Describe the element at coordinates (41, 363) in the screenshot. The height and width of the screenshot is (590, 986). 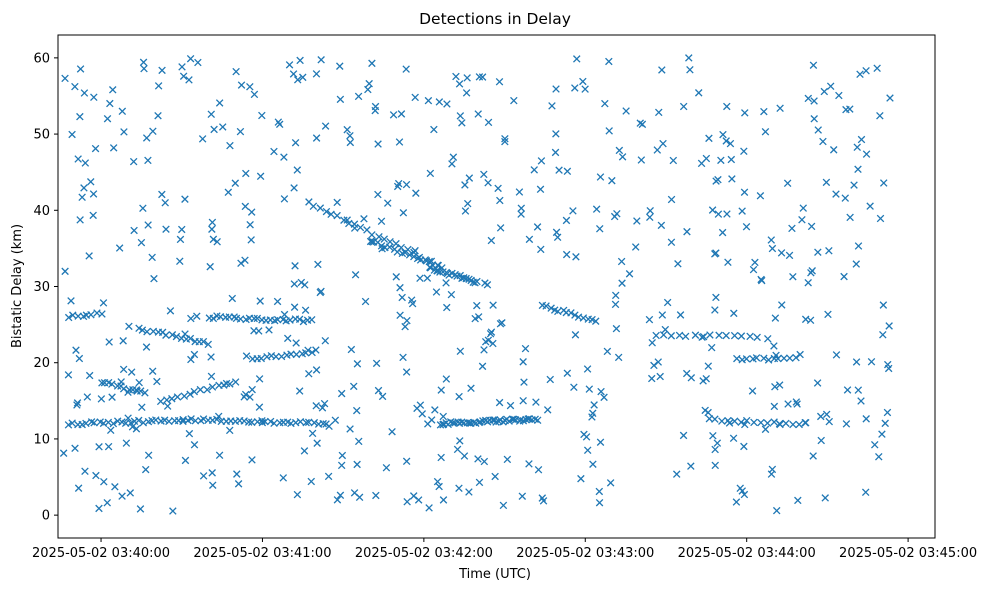
I see `y-tick-label: 20` at that location.